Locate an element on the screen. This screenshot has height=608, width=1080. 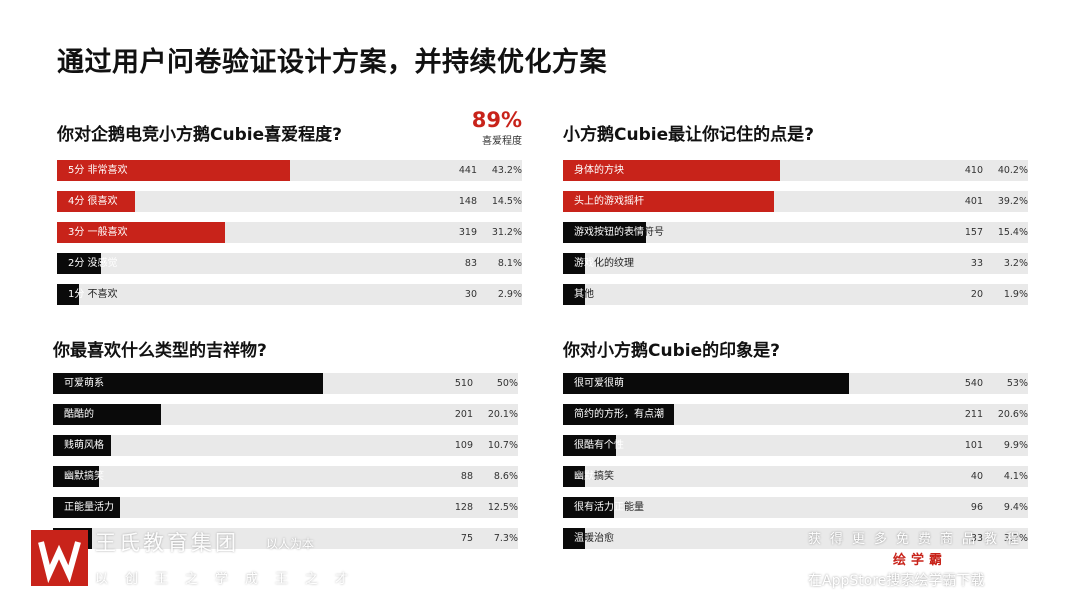
option-label: 1分 不喜欢 is located at coordinates (93, 294).